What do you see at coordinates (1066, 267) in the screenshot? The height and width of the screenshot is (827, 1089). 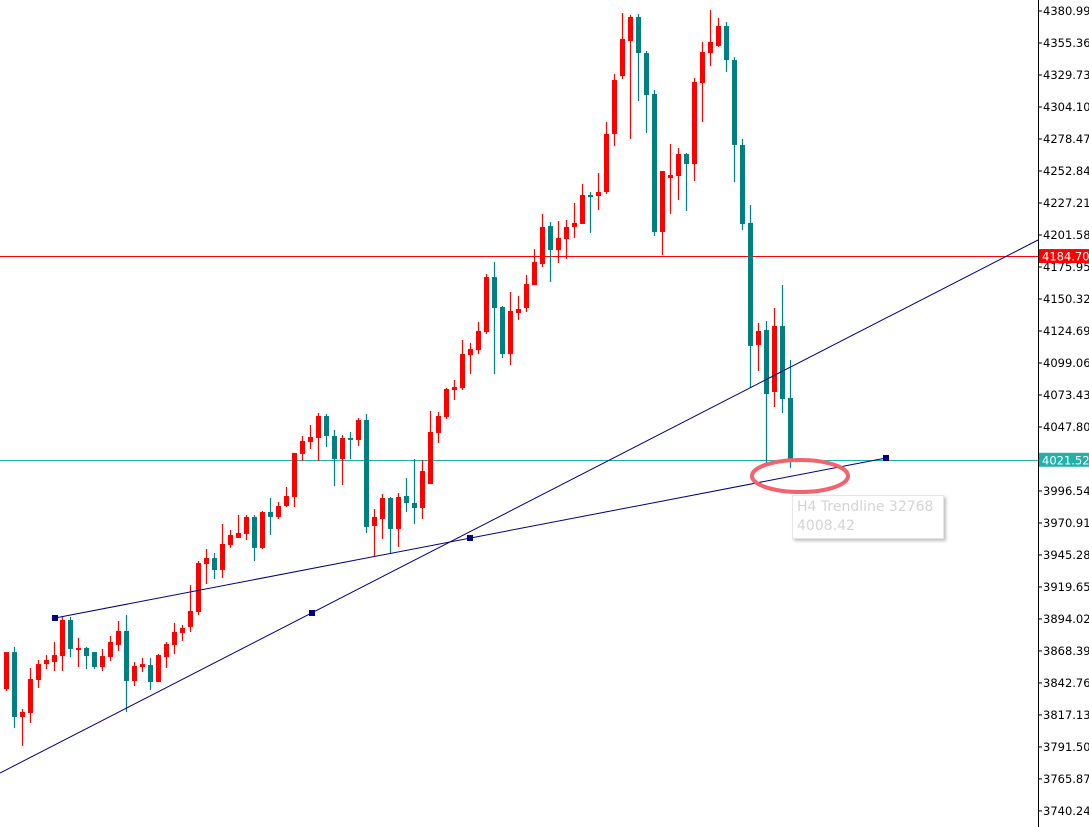 I see `axis-tick-label: 4175.95` at bounding box center [1066, 267].